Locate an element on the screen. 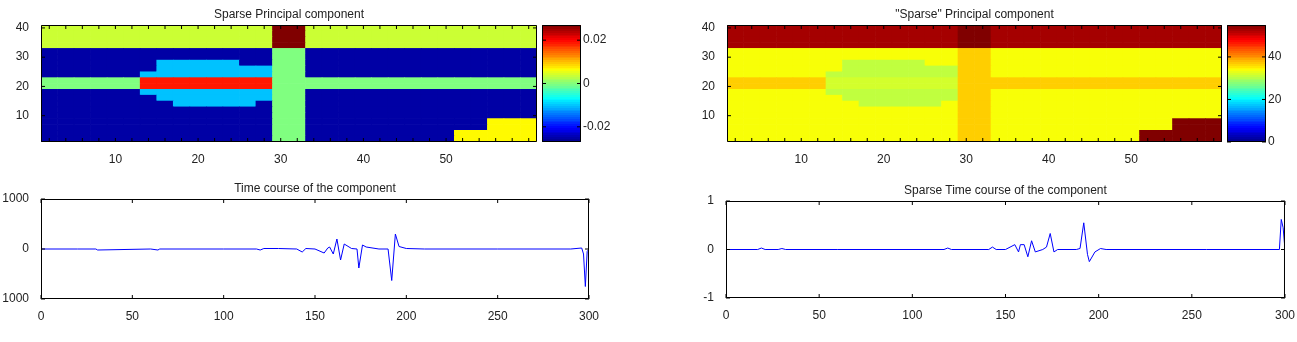 The image size is (1297, 342). y-tick-label: -1 is located at coordinates (709, 297).